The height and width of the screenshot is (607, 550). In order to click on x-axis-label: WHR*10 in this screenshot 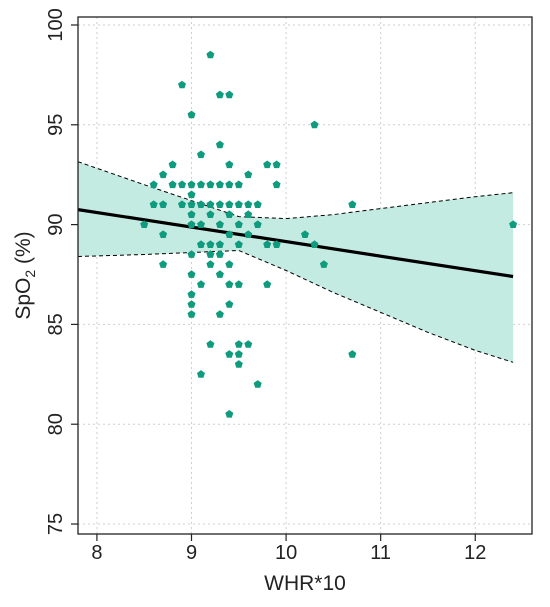, I will do `click(305, 583)`.